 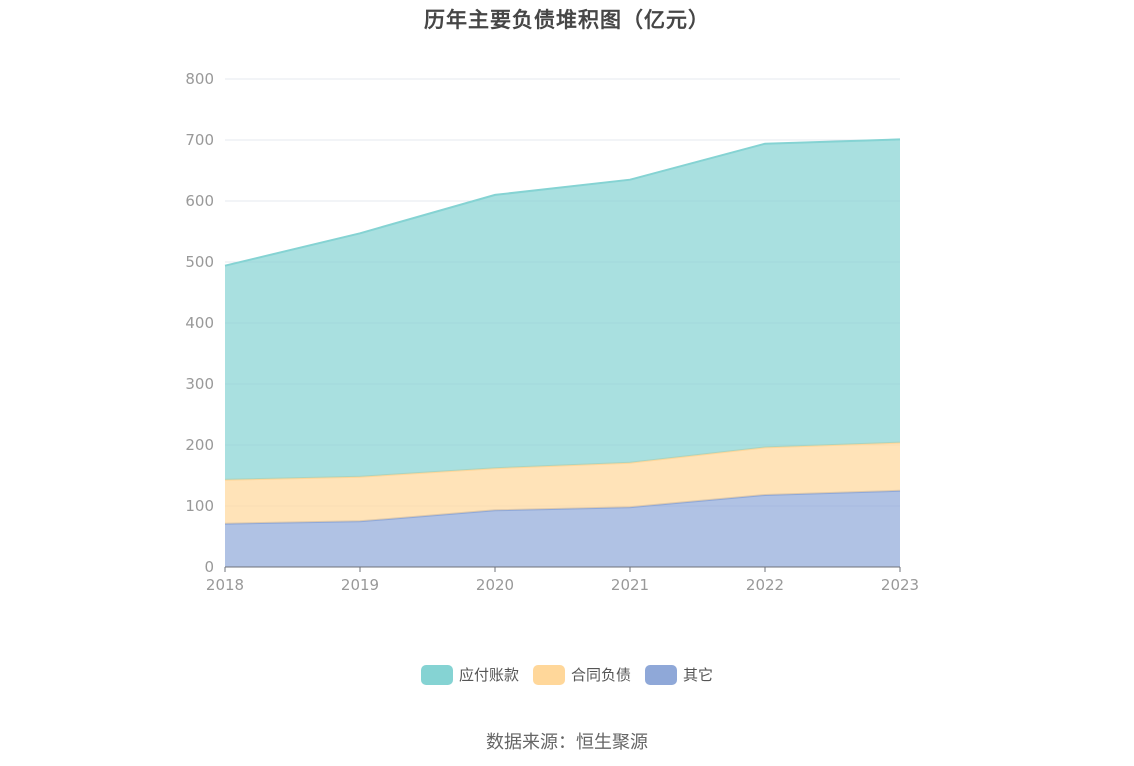 What do you see at coordinates (548, 674) in the screenshot?
I see `legend-swatch-contract-liabilities` at bounding box center [548, 674].